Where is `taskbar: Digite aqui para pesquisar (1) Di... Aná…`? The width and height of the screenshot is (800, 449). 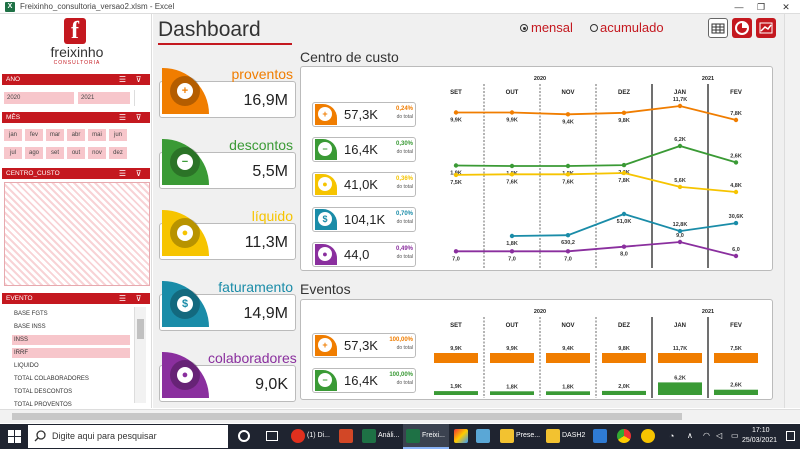 taskbar: Digite aqui para pesquisar (1) Di... Aná… is located at coordinates (400, 436).